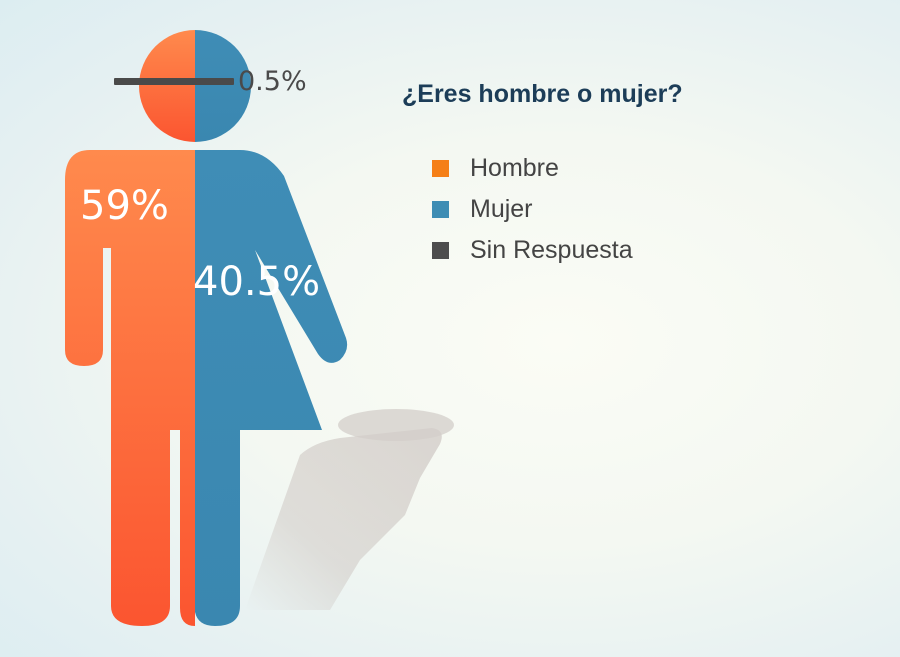 Image resolution: width=900 pixels, height=657 pixels. I want to click on legend-item-sin-respuesta: Sin Respuesta, so click(532, 250).